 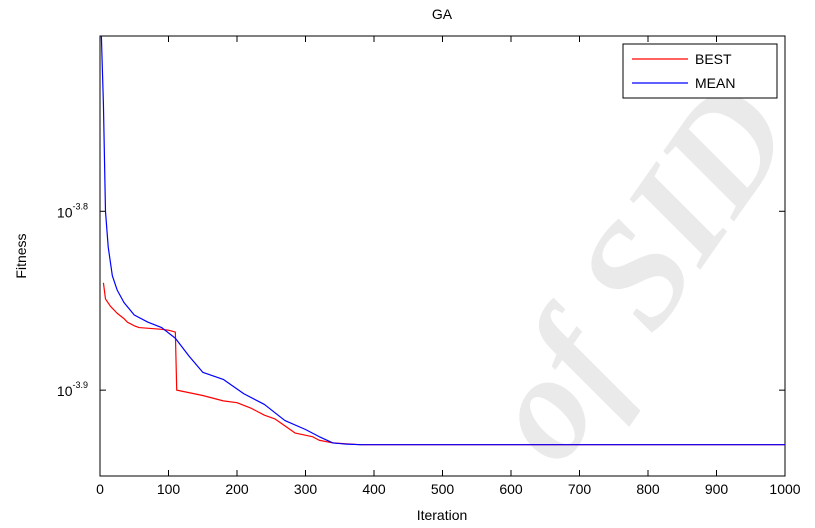 I want to click on legend-label-best: BEST, so click(x=713, y=59).